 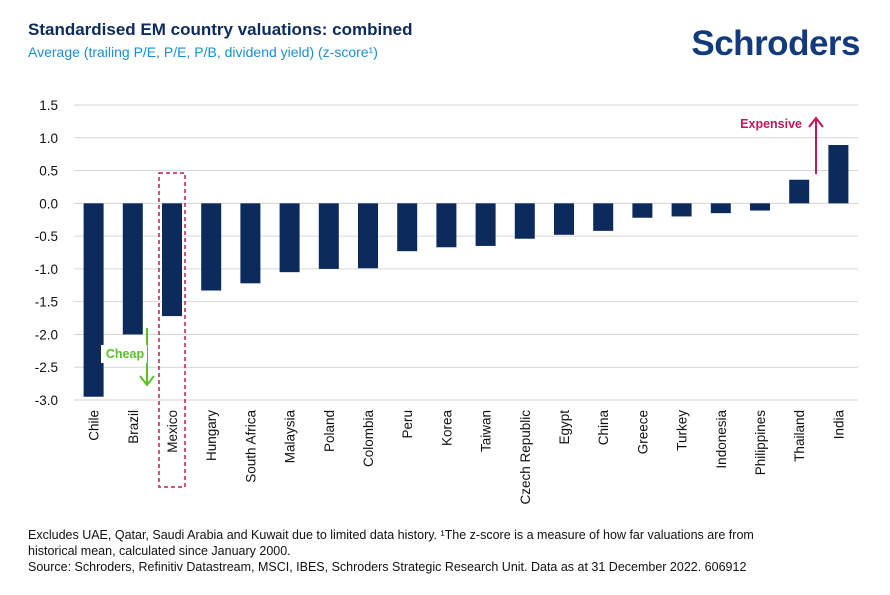 What do you see at coordinates (46, 367) in the screenshot?
I see `y-tick-label: -2.5` at bounding box center [46, 367].